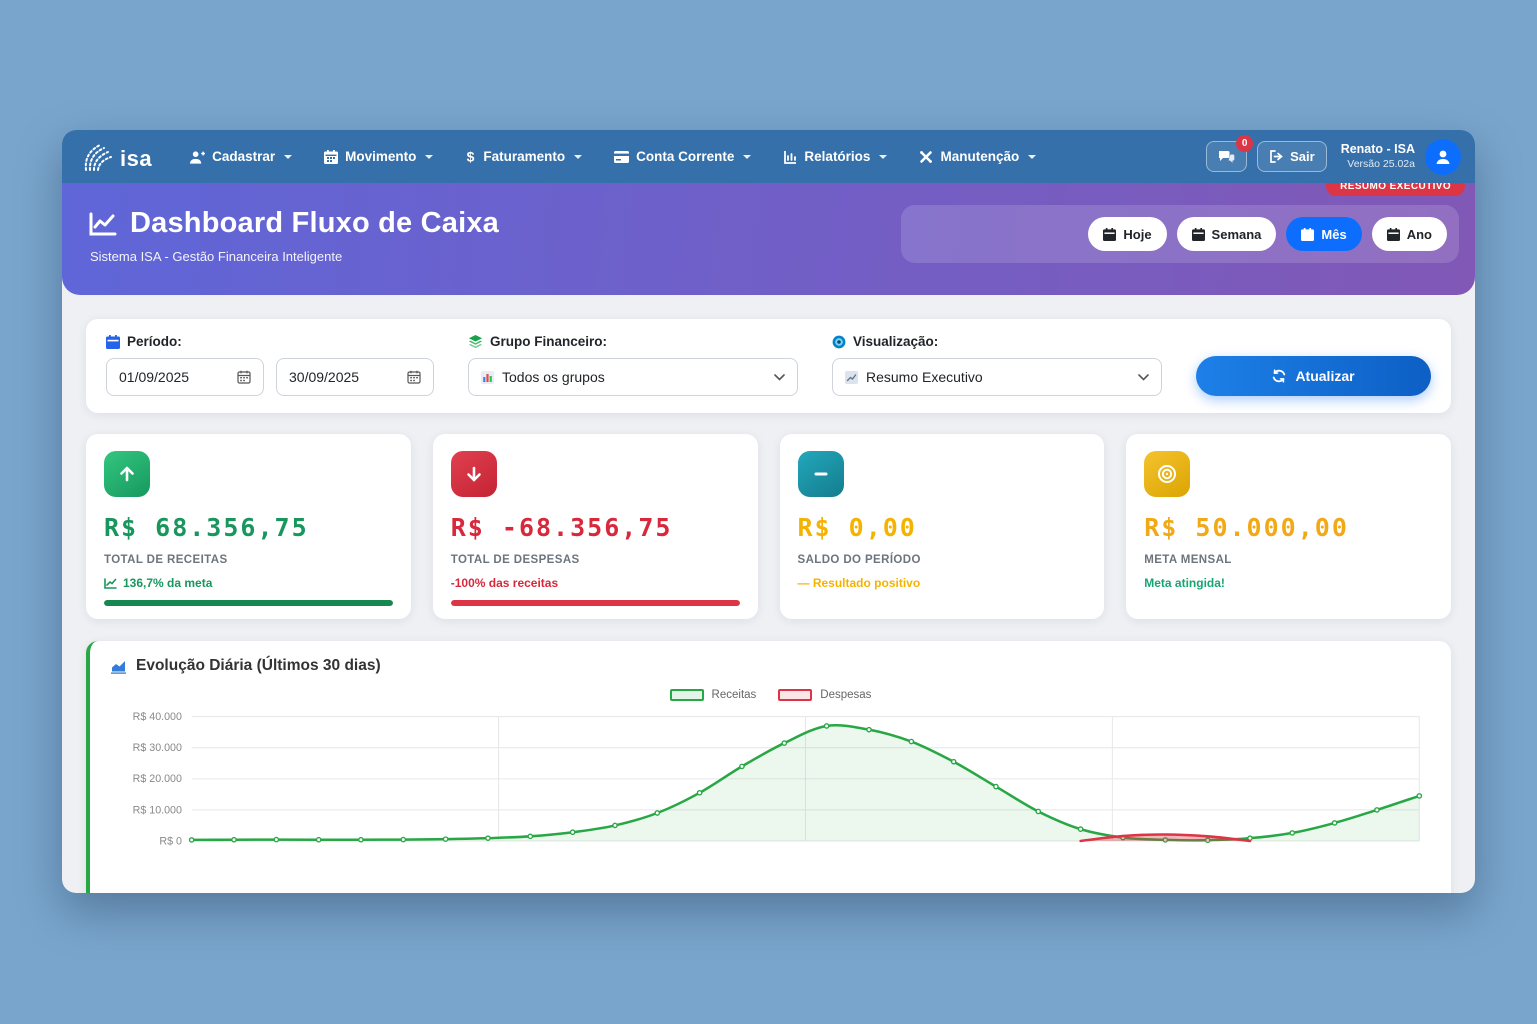  I want to click on stat-value: R$ -68.356,75, so click(561, 527).